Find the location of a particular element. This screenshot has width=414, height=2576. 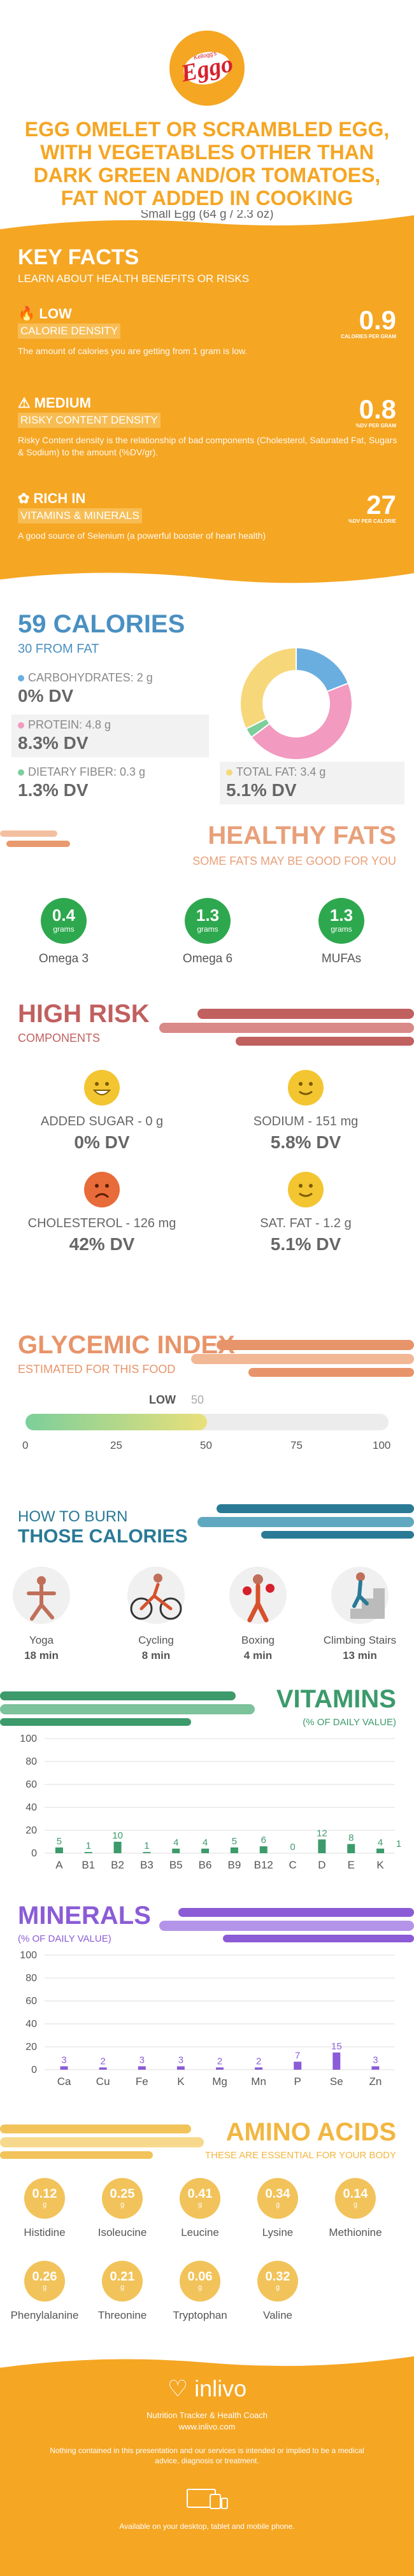

x-tick-label: Fe is located at coordinates (142, 2082).